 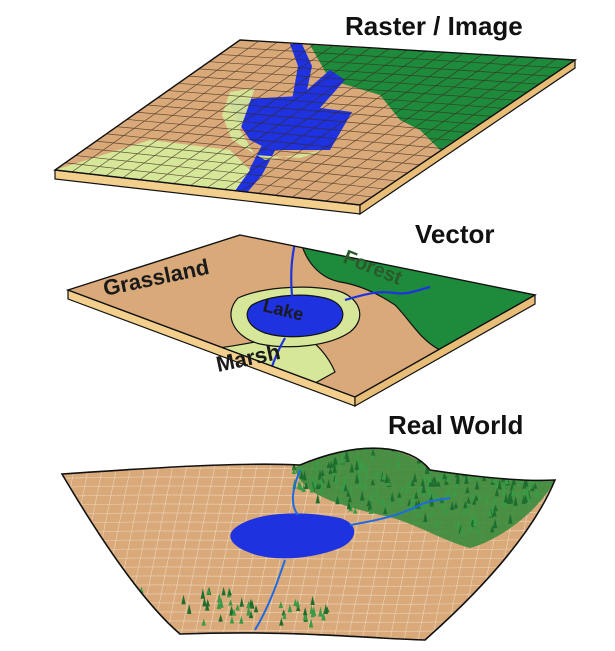 What do you see at coordinates (455, 425) in the screenshot?
I see `real-world-title: Real World` at bounding box center [455, 425].